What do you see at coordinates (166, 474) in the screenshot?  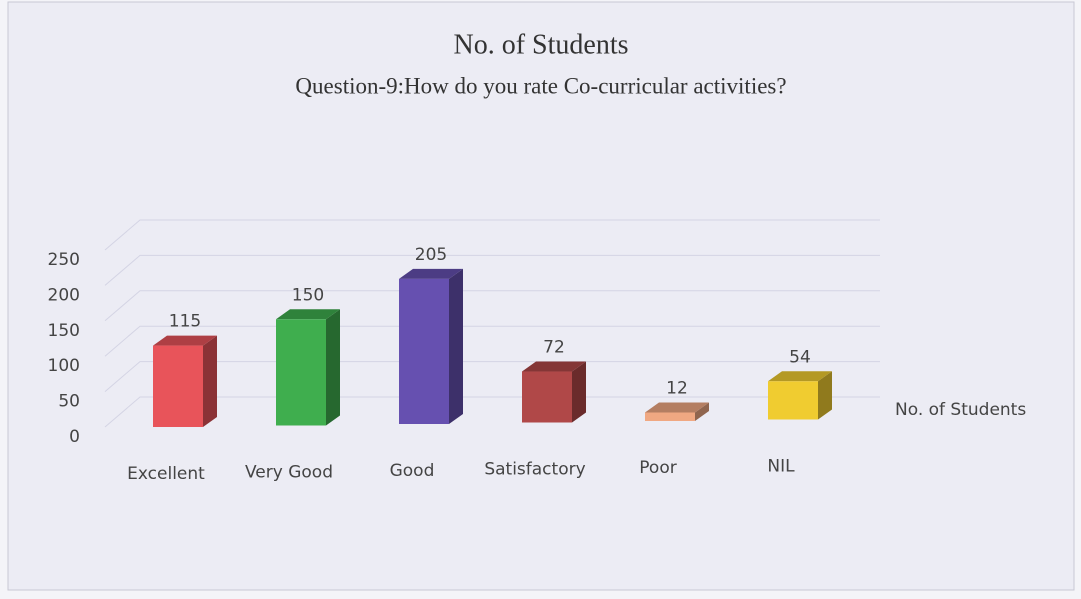 I see `x-tick-label: Excellent` at bounding box center [166, 474].